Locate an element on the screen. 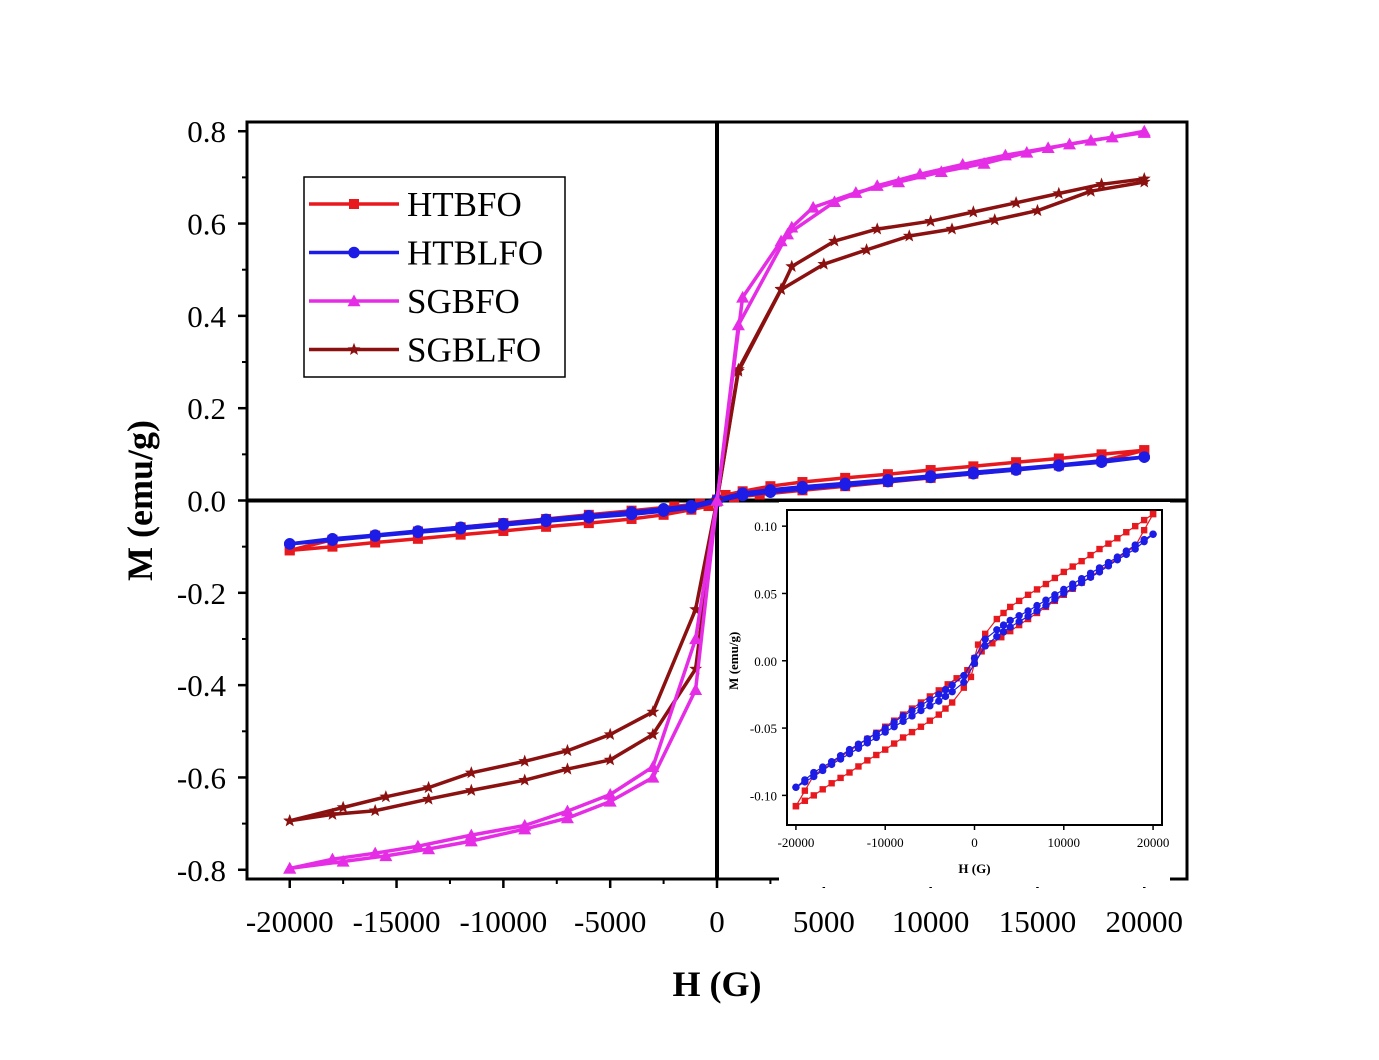 The image size is (1379, 1060). x-tick-label: -20000 is located at coordinates (290, 921).